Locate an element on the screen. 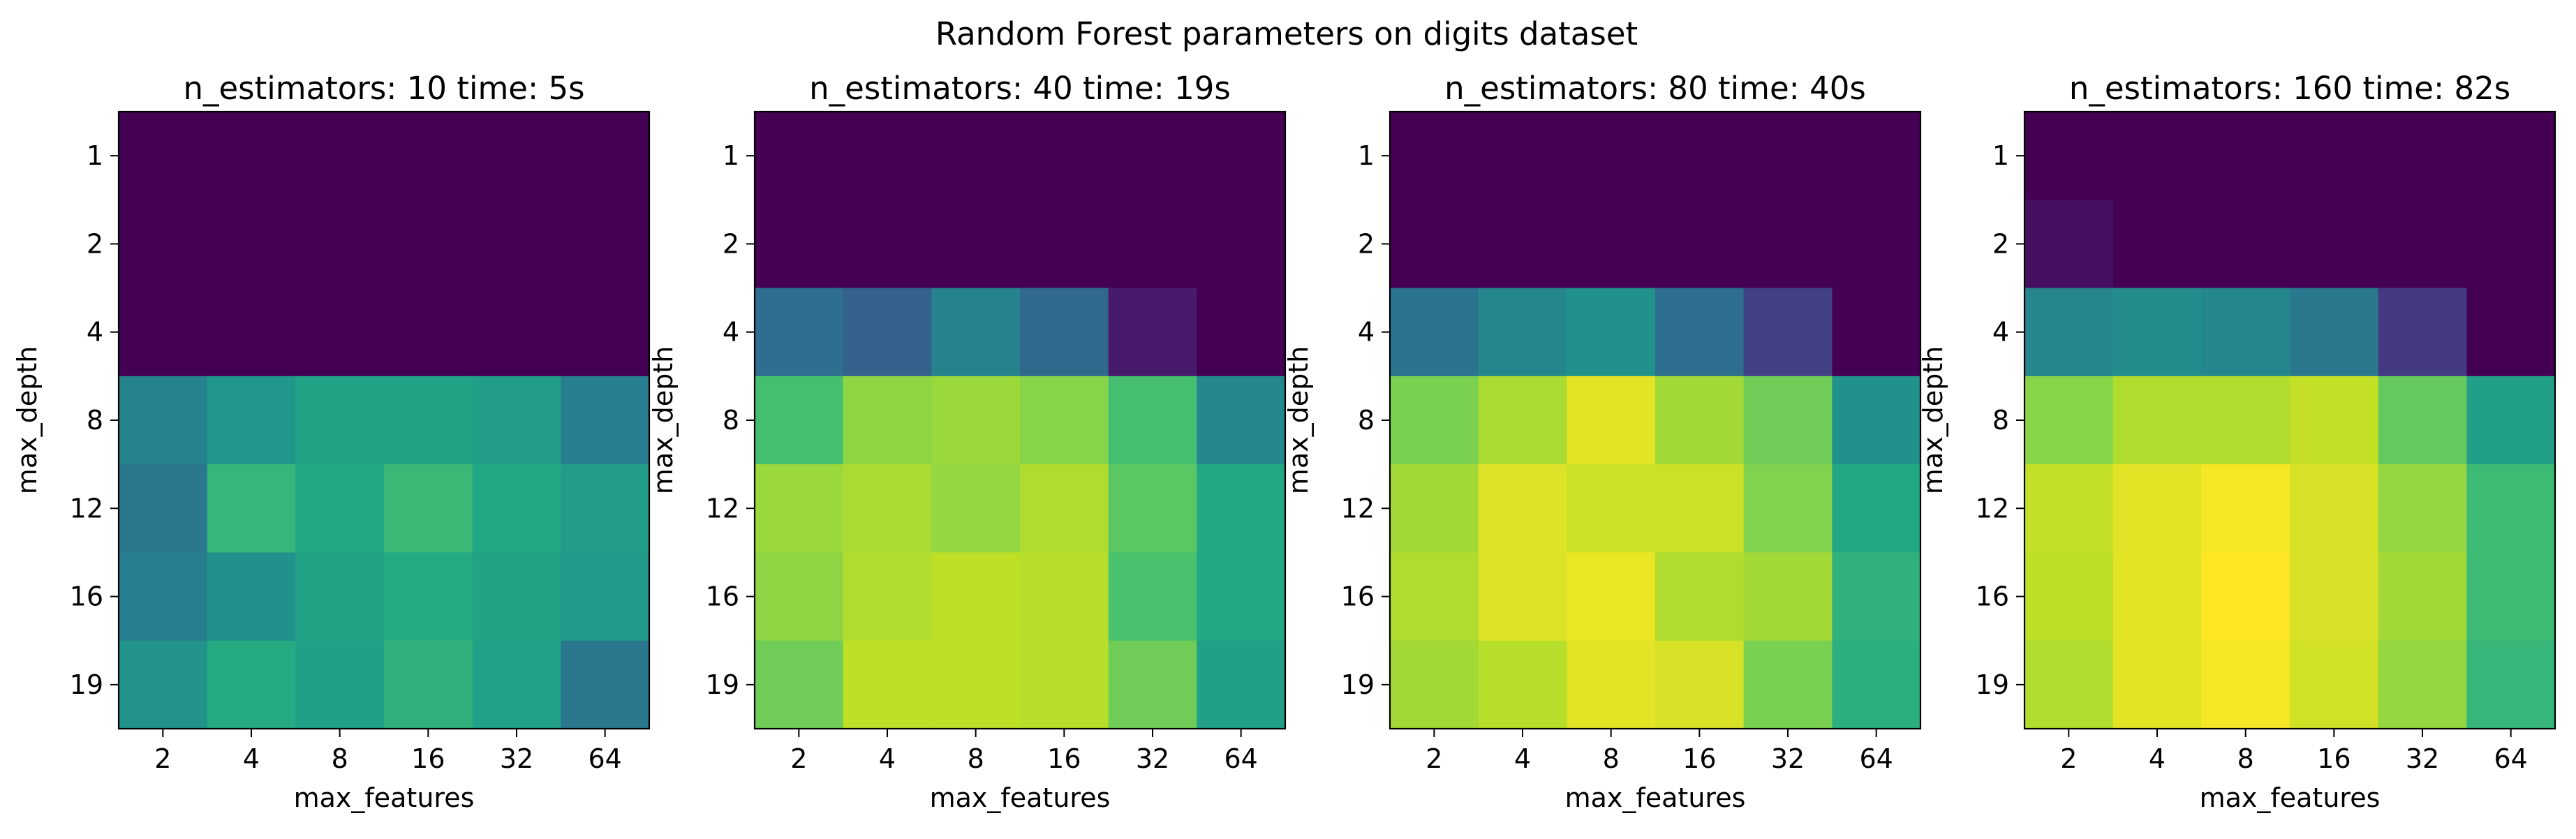  y-tick-label: 4 is located at coordinates (1366, 332).